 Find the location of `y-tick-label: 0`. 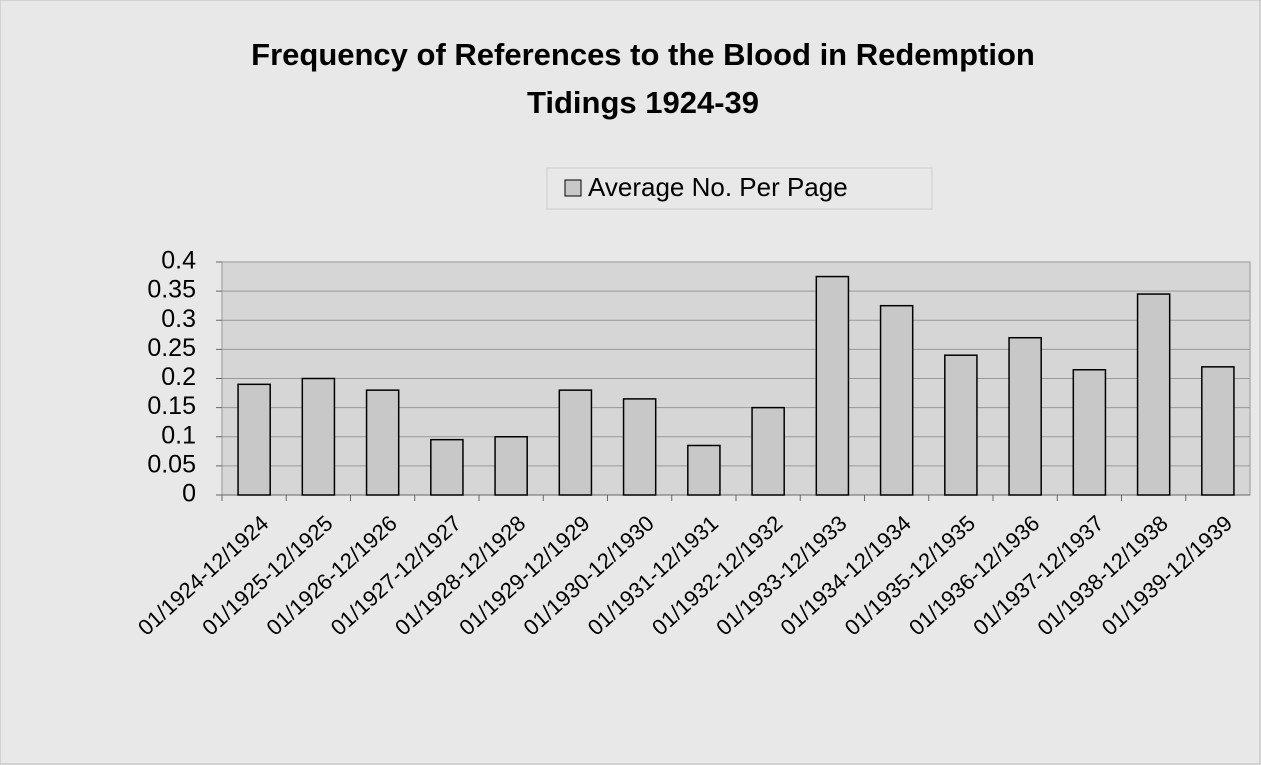

y-tick-label: 0 is located at coordinates (189, 494).